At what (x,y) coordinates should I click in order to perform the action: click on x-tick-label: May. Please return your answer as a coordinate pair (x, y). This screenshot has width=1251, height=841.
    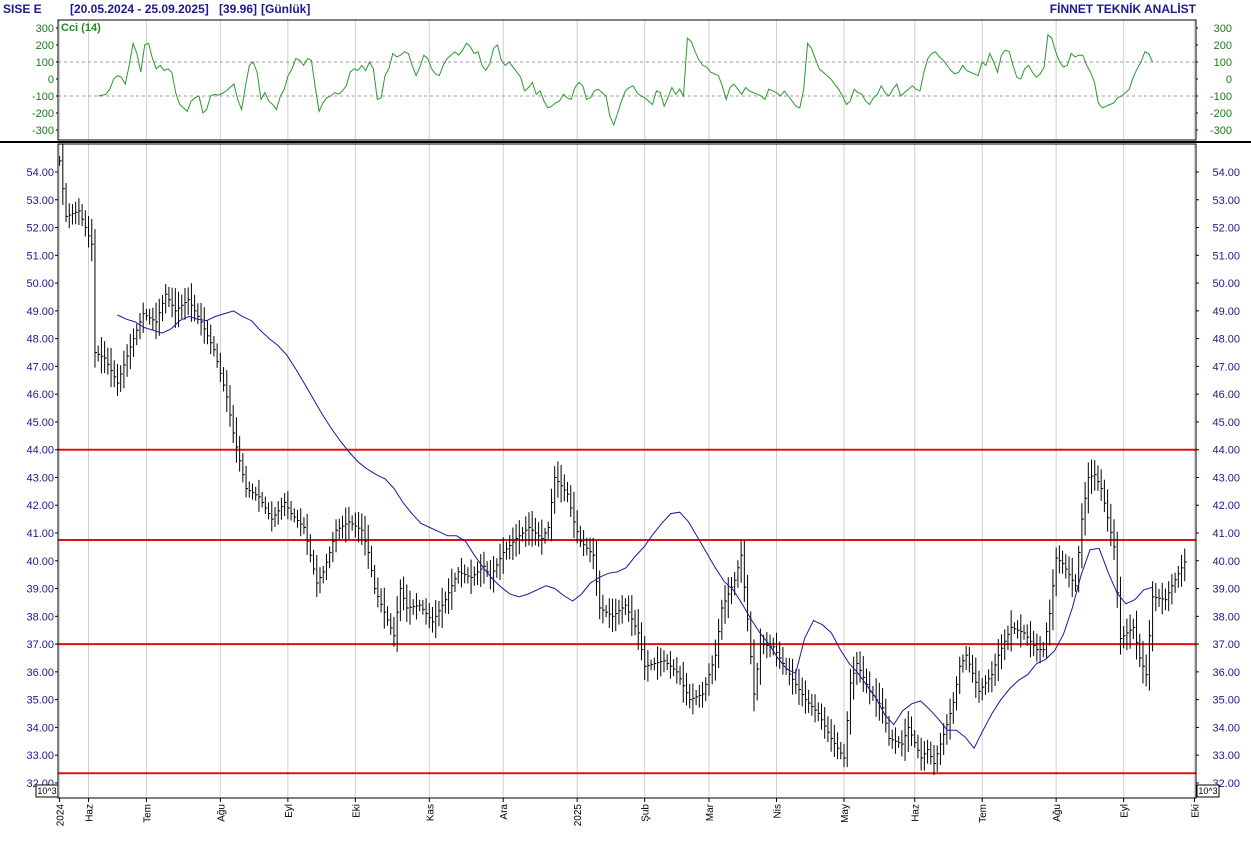
    Looking at the image, I should click on (845, 813).